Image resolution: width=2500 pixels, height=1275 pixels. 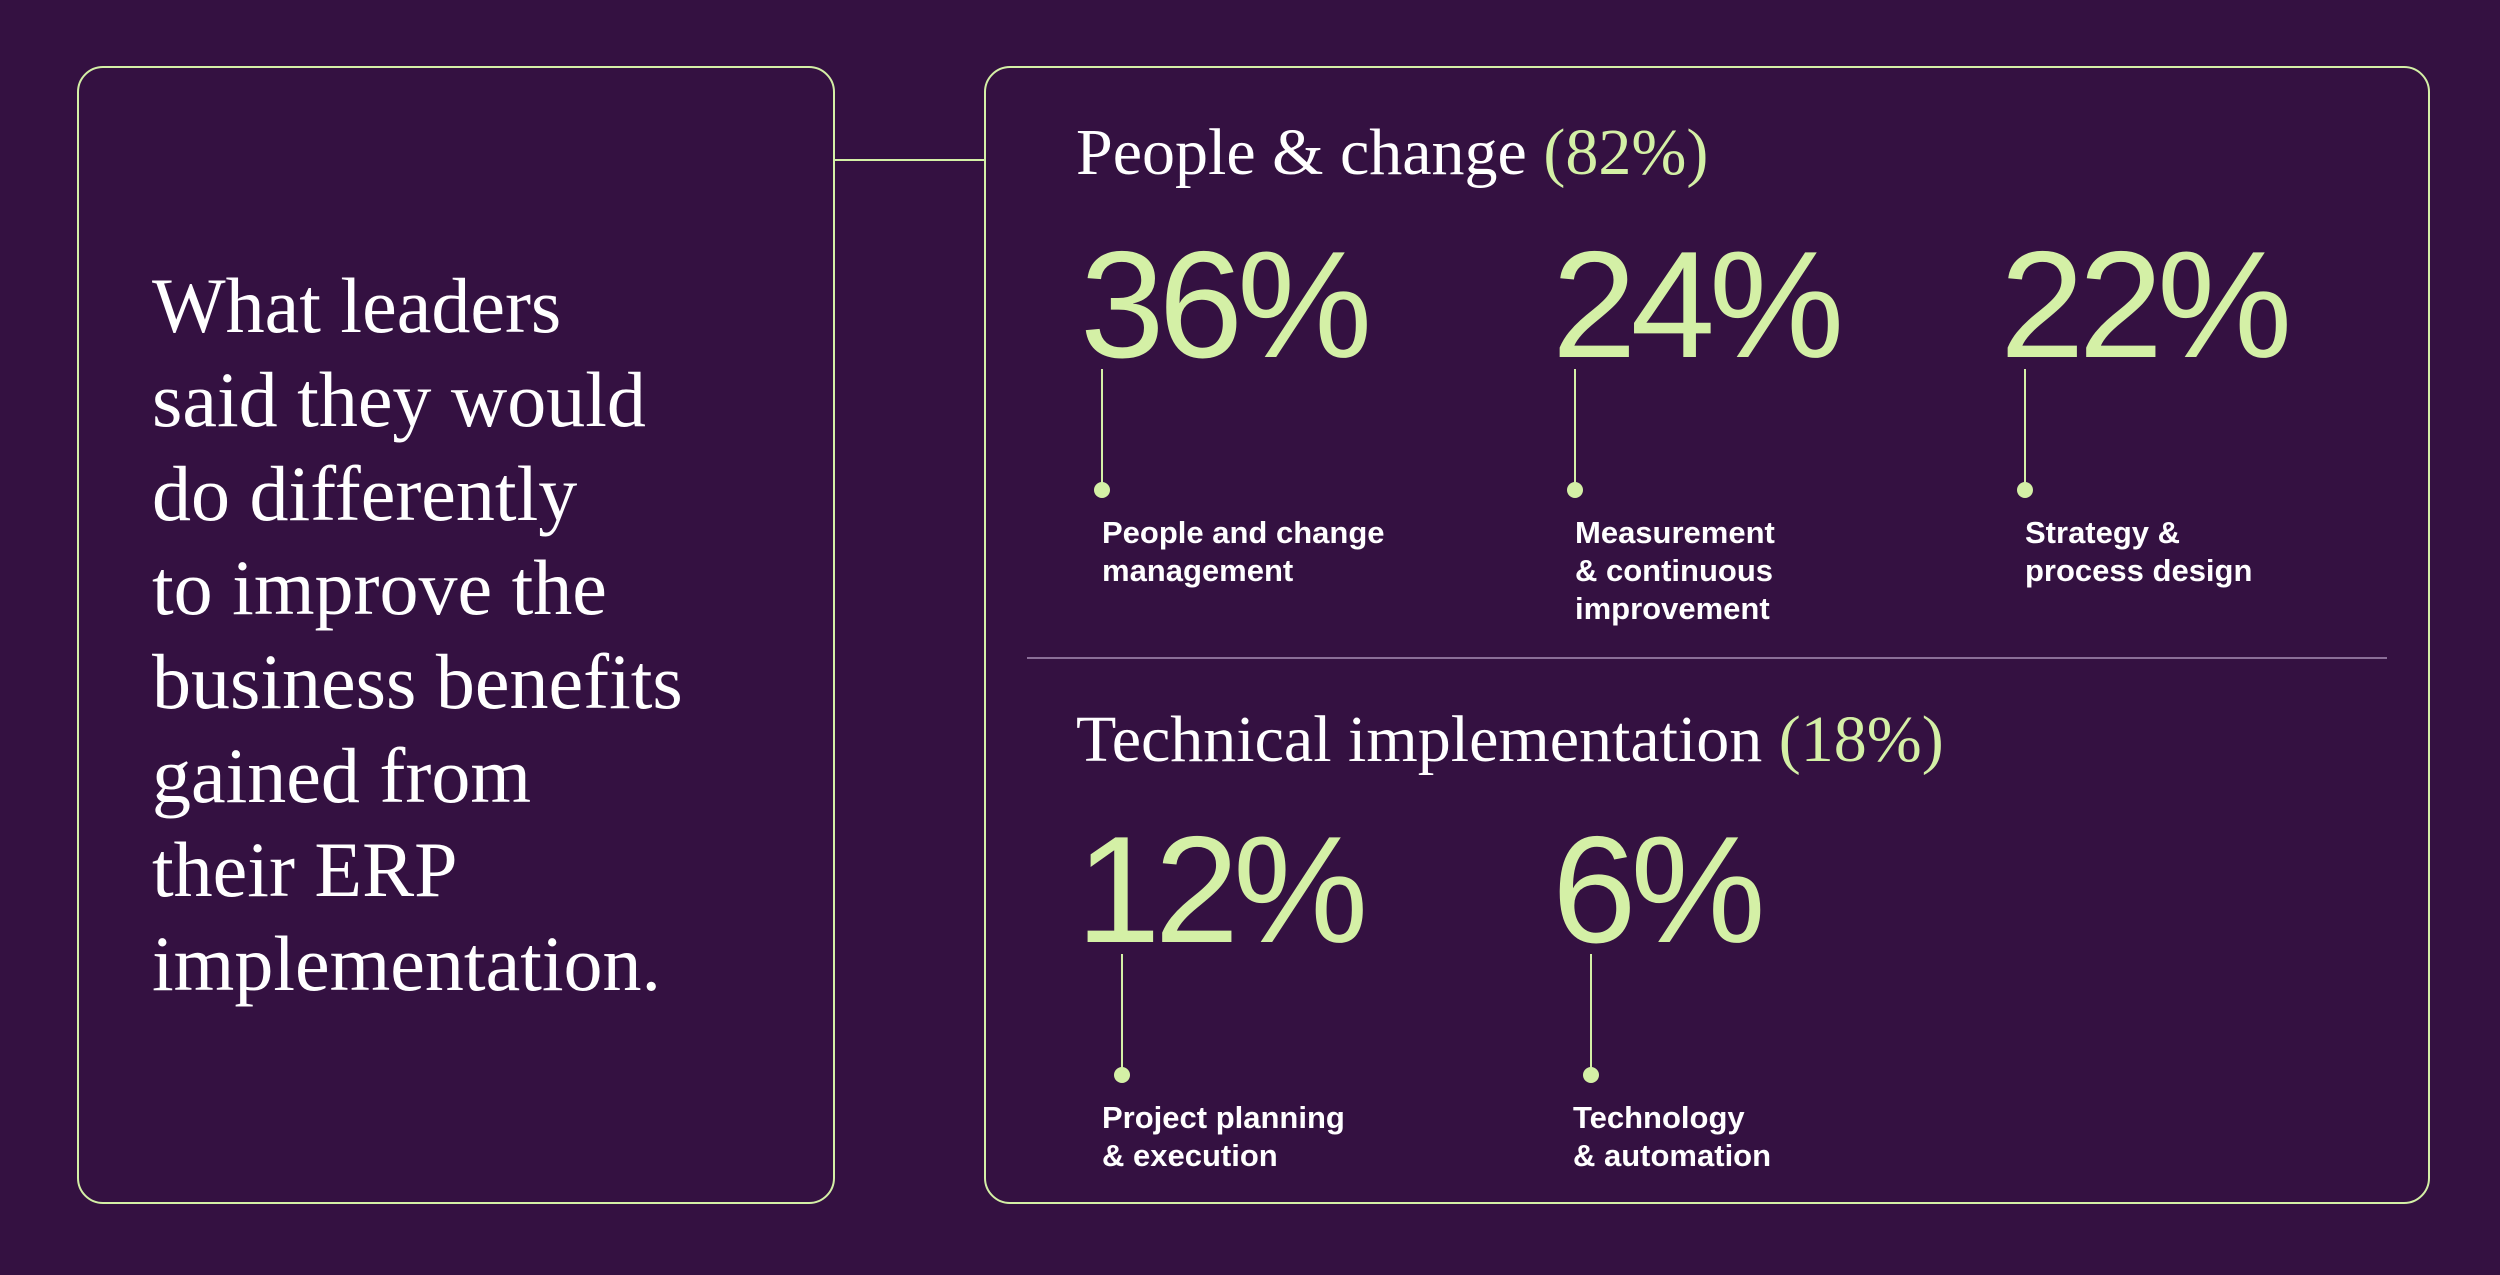 What do you see at coordinates (1707, 658) in the screenshot?
I see `section-divider` at bounding box center [1707, 658].